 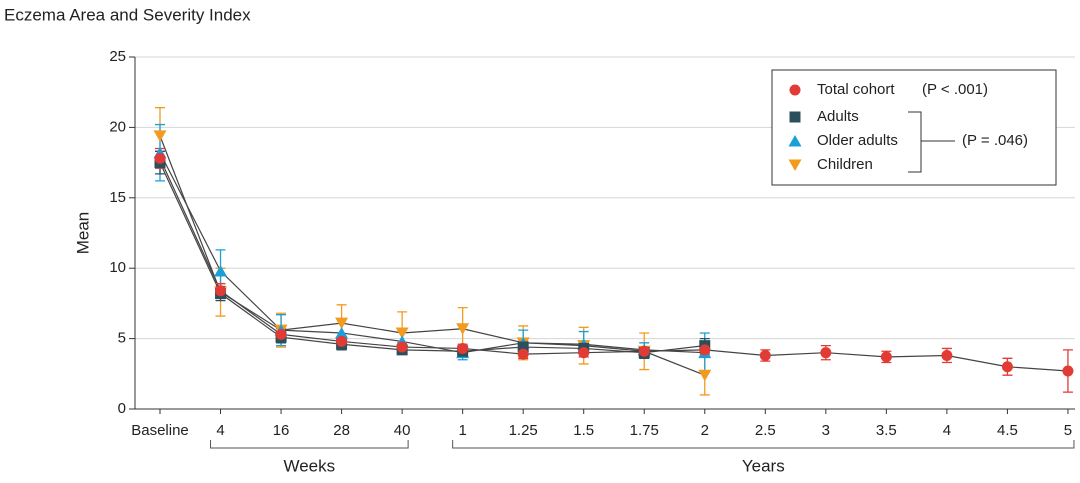 I want to click on legend-label: Children, so click(x=845, y=164).